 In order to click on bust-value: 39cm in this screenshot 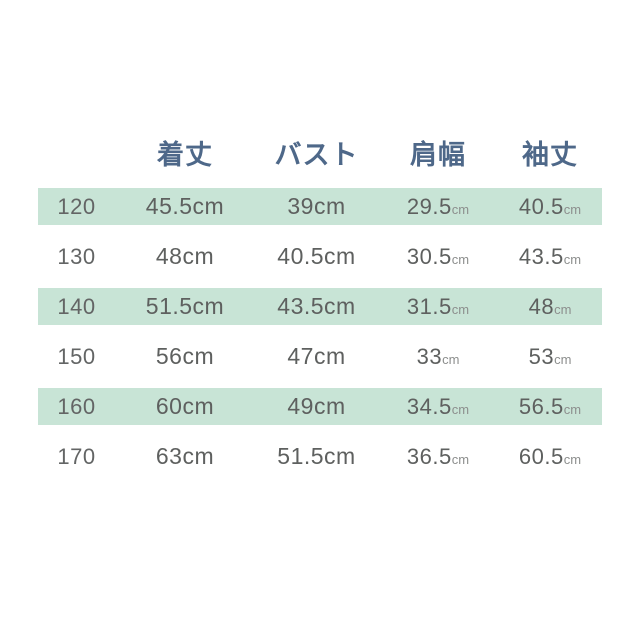, I will do `click(316, 206)`.